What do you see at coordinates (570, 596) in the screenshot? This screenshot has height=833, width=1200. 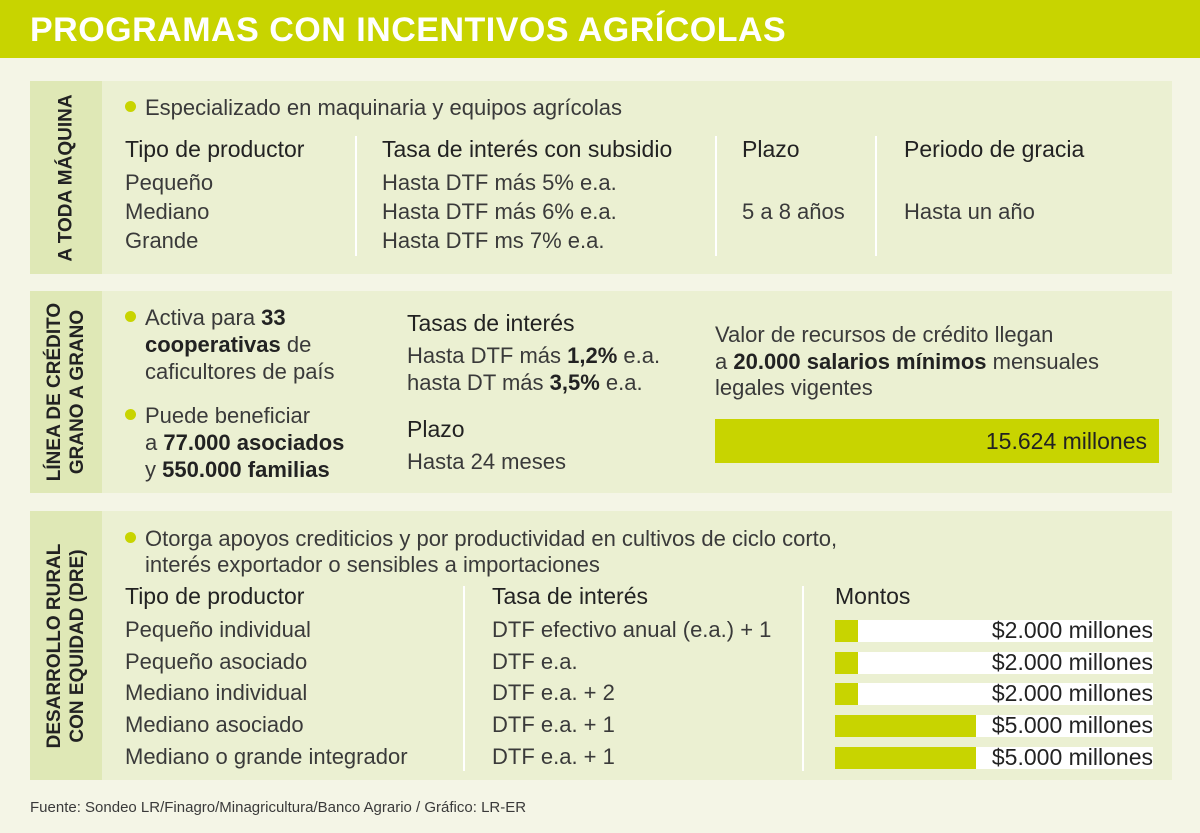 I see `col-header-tasa: Tasa de interés` at bounding box center [570, 596].